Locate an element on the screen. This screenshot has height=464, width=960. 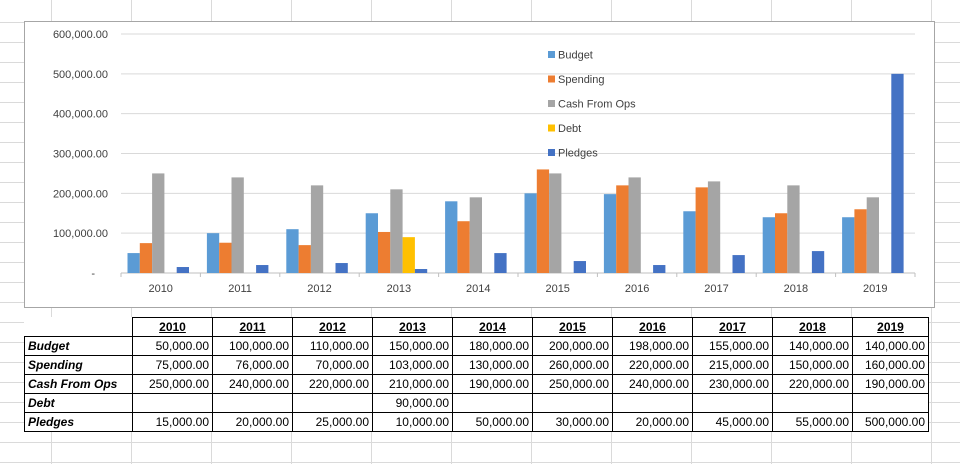
table-header-year: 2017 is located at coordinates (732, 327).